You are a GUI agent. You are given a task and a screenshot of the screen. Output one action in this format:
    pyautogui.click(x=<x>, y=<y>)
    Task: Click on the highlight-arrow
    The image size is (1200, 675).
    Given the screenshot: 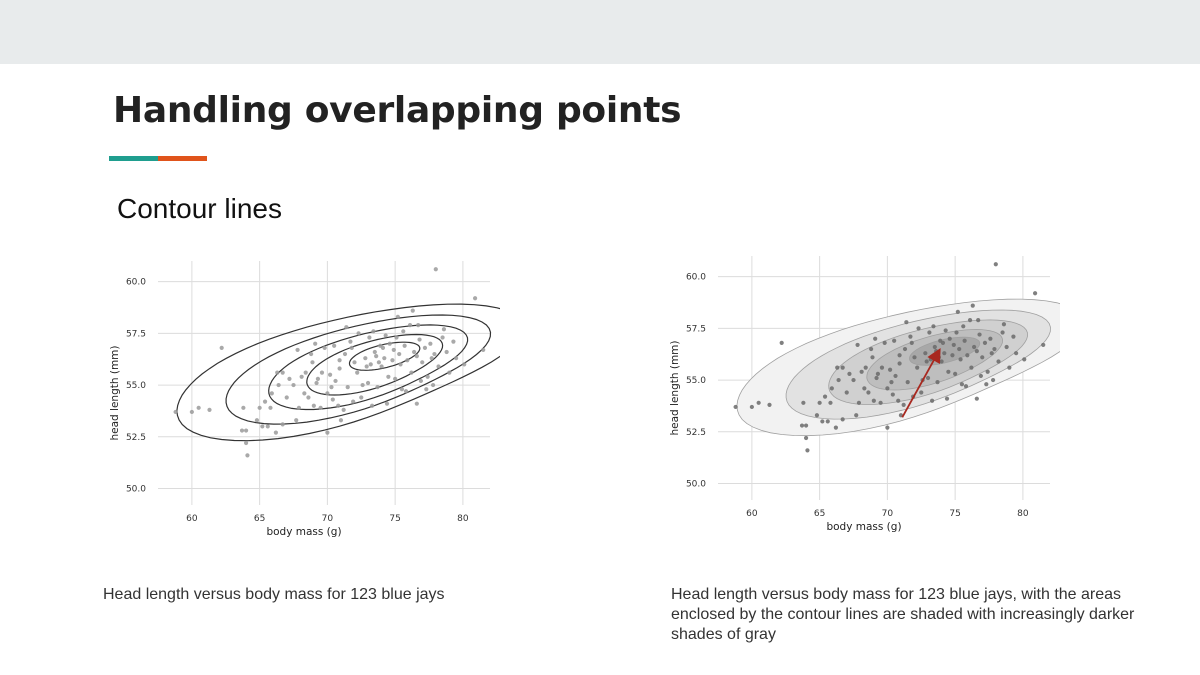 What is the action you would take?
    pyautogui.click(x=921, y=382)
    